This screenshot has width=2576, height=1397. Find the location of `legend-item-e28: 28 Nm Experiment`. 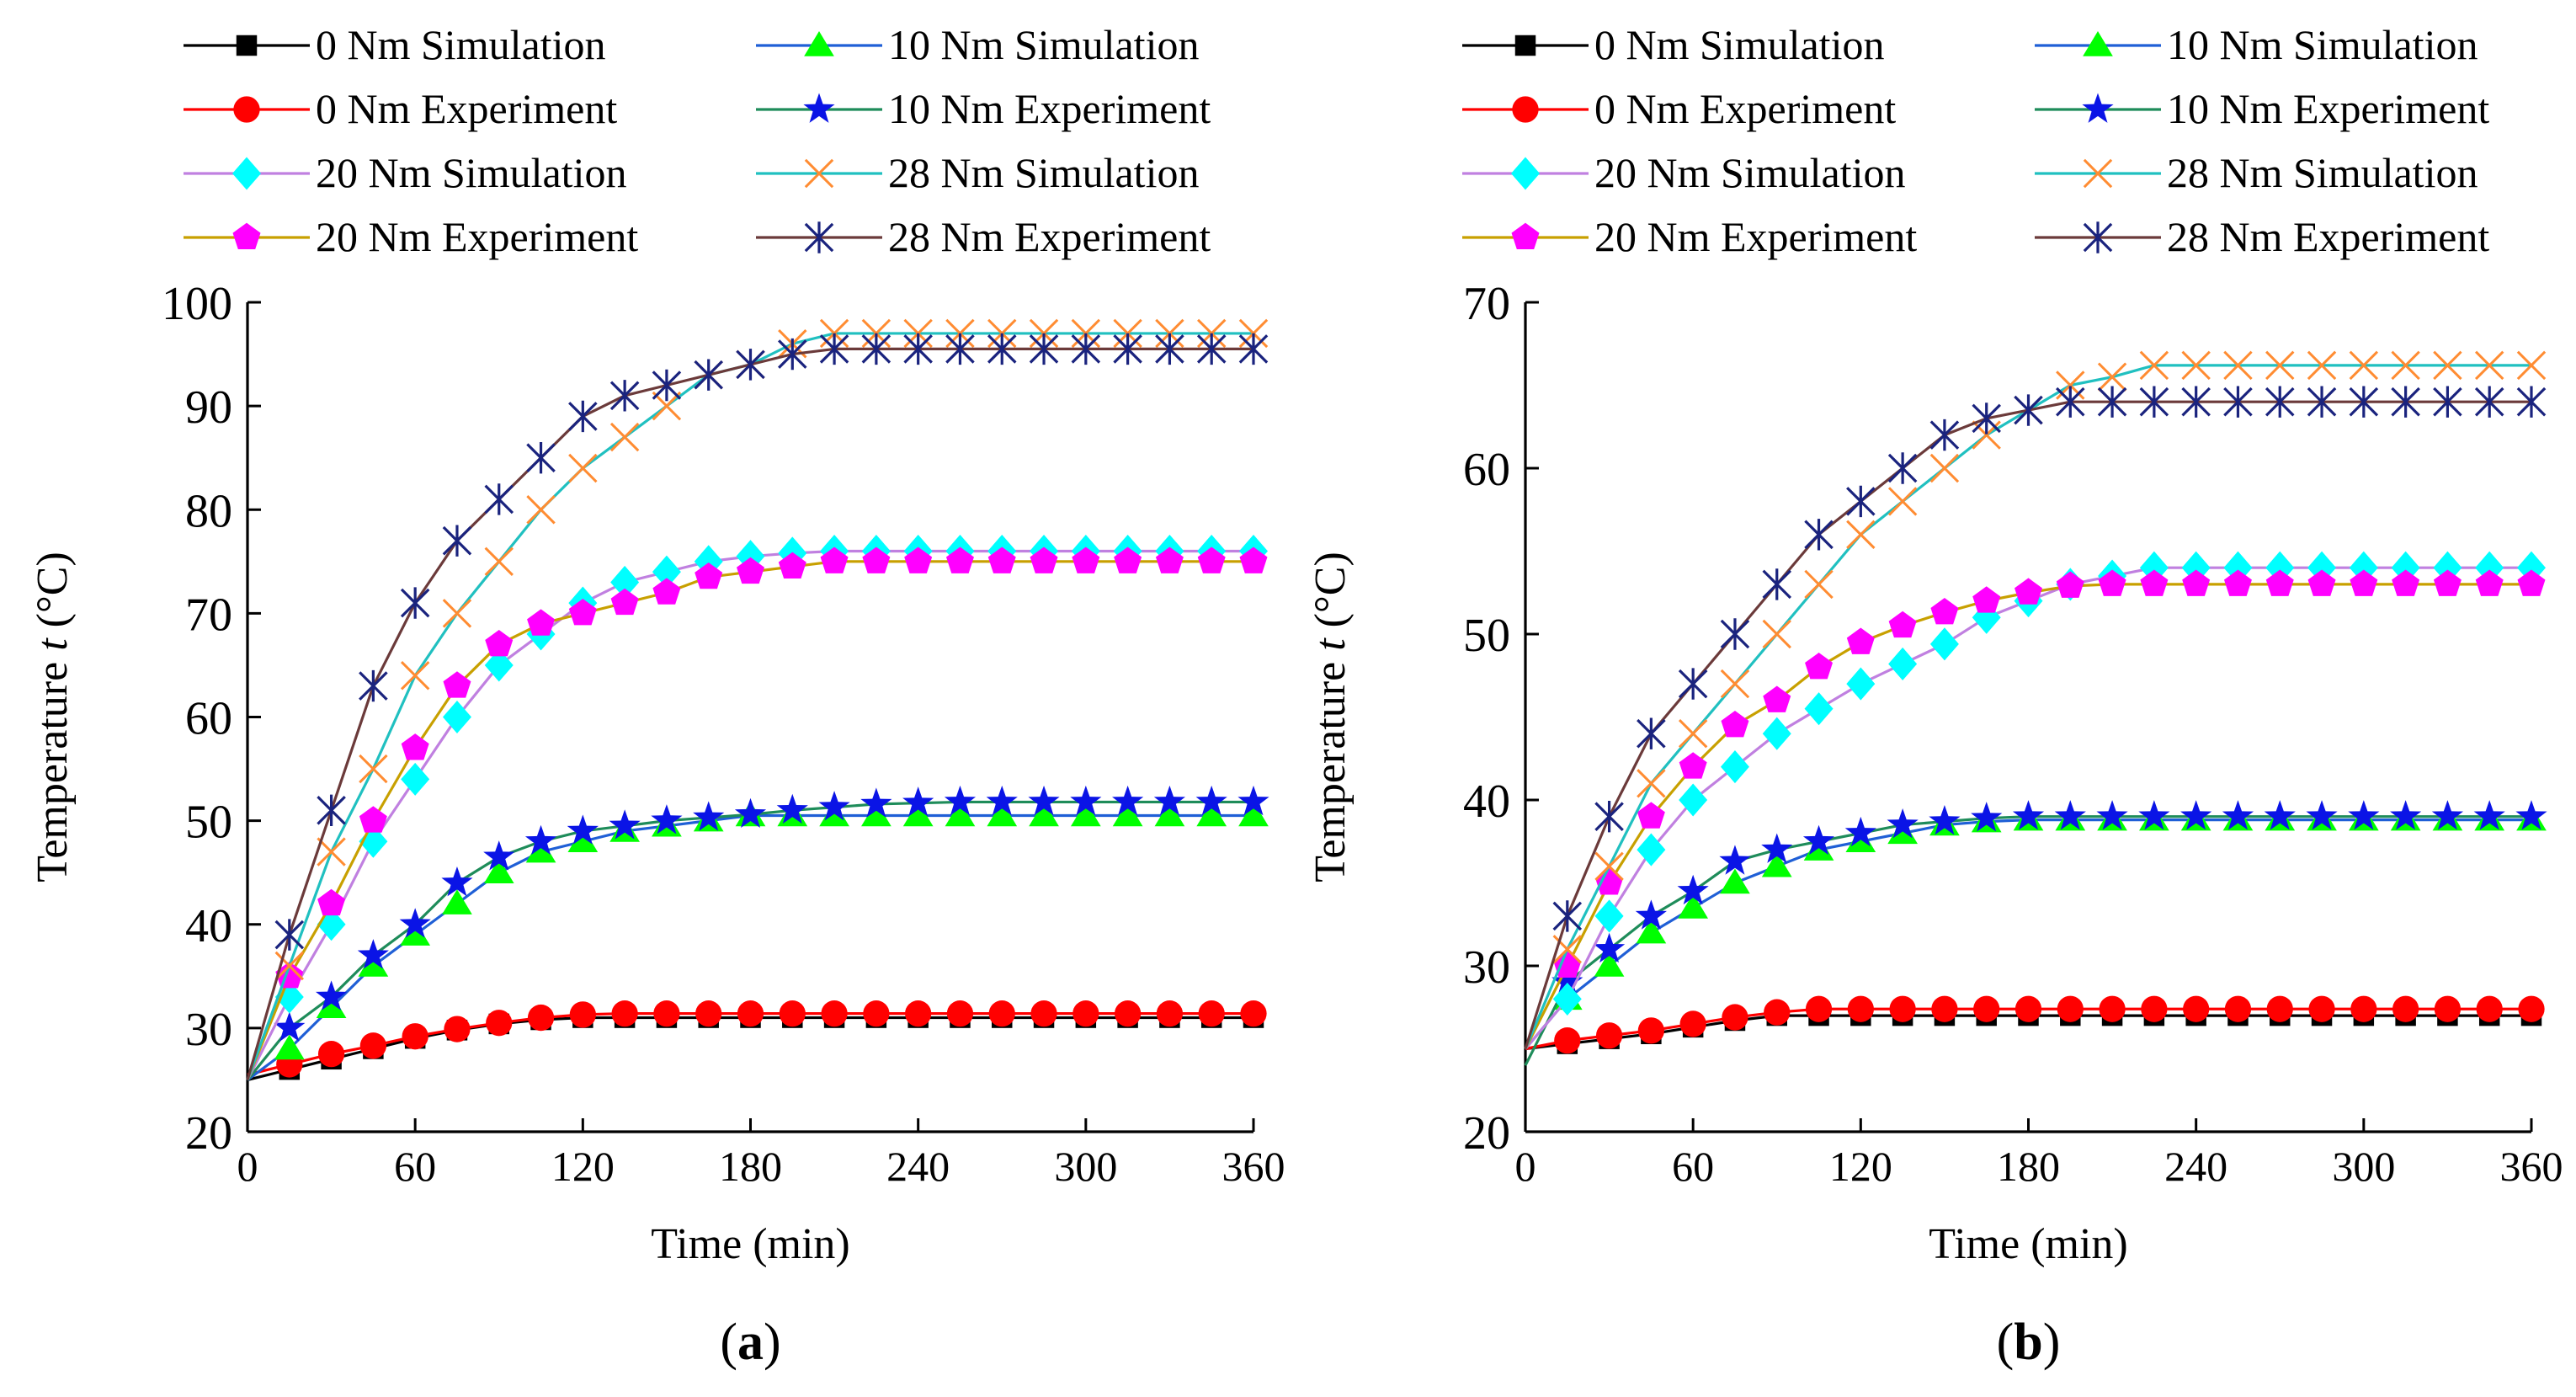

legend-item-e28: 28 Nm Experiment is located at coordinates (984, 236).